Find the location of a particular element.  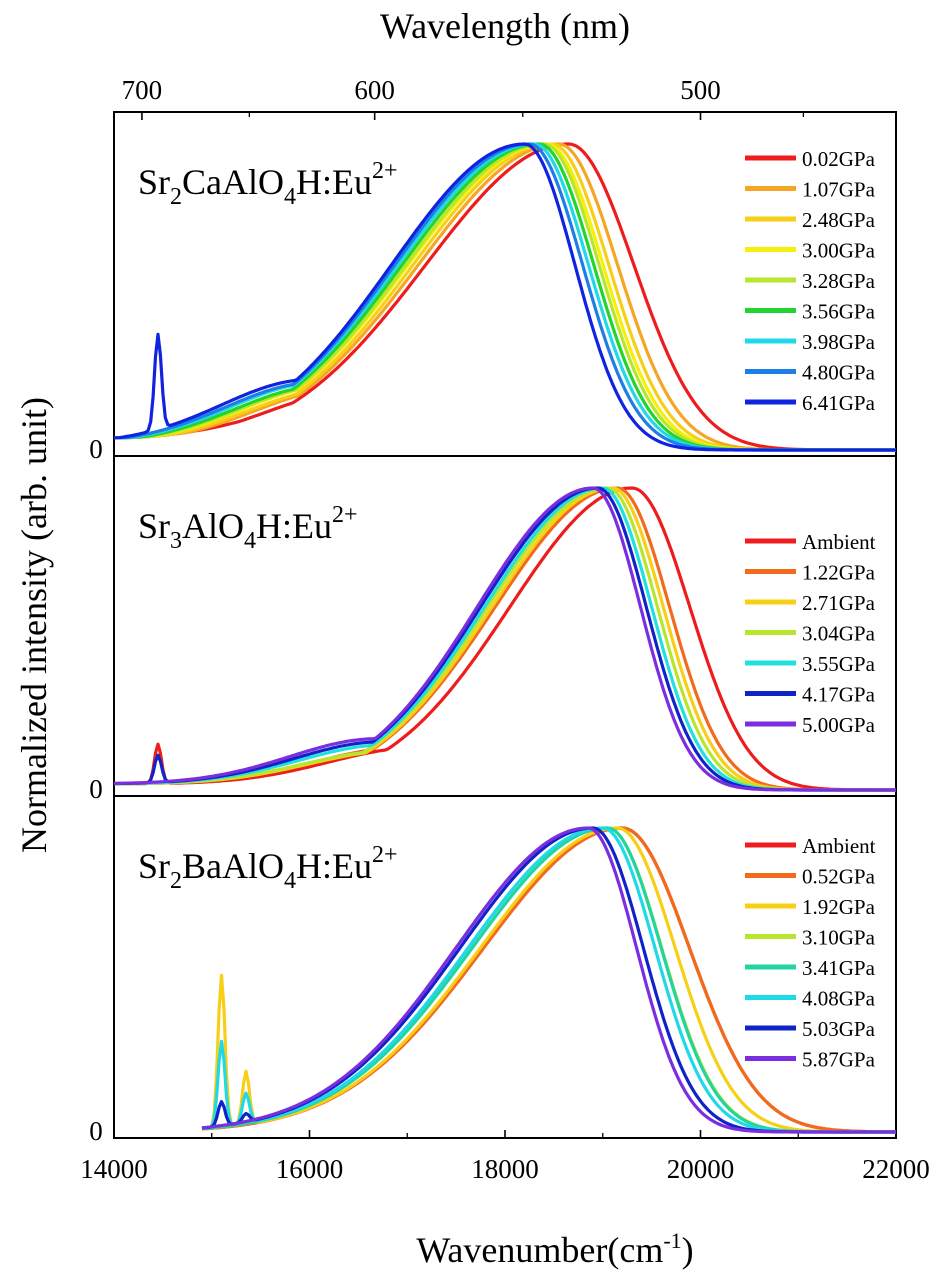

panel-title: Sr2CaAlO4H:Eu2+ is located at coordinates (268, 184).